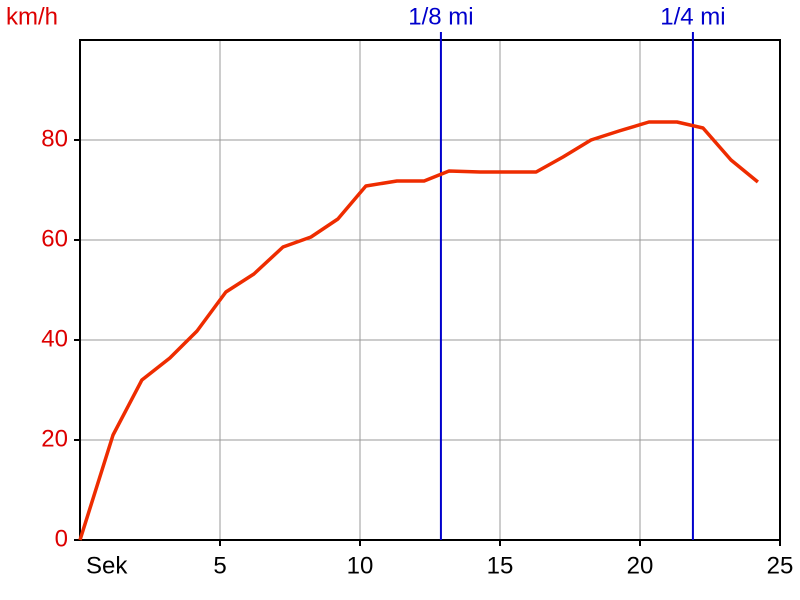 This screenshot has height=600, width=800. What do you see at coordinates (640, 565) in the screenshot?
I see `x-tick-label: 20` at bounding box center [640, 565].